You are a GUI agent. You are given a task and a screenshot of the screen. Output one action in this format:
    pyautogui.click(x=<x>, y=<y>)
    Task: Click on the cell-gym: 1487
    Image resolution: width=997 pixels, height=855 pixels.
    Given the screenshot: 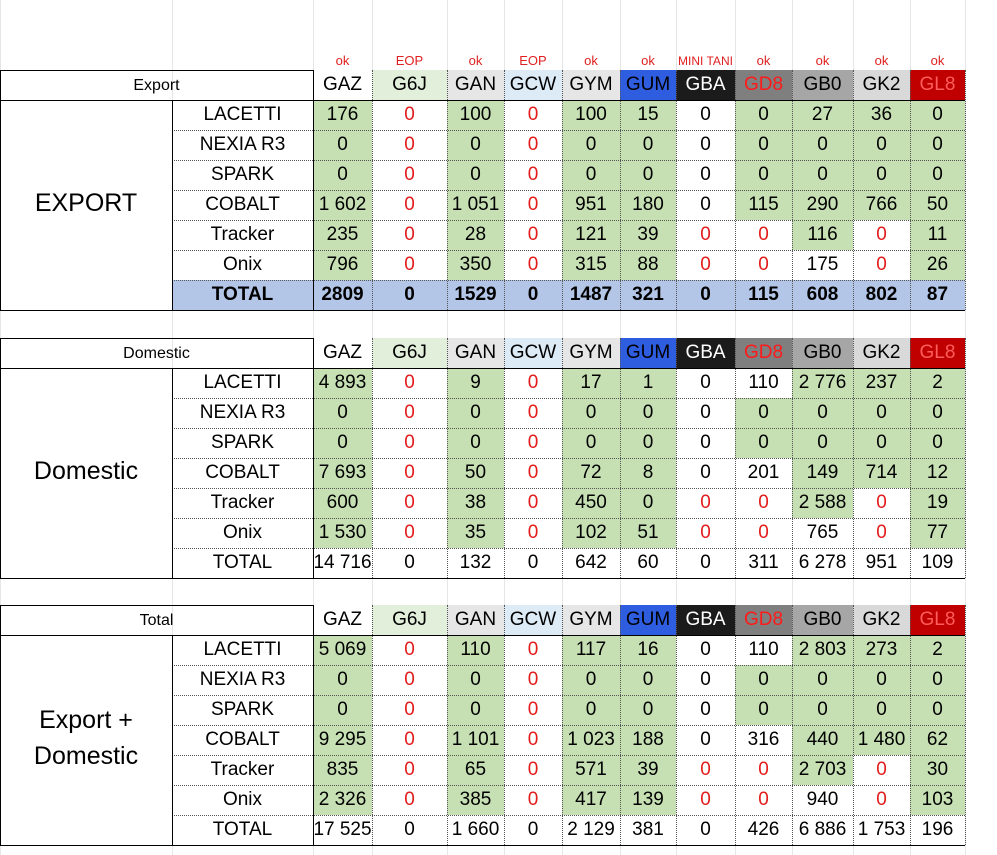 What is the action you would take?
    pyautogui.click(x=591, y=295)
    